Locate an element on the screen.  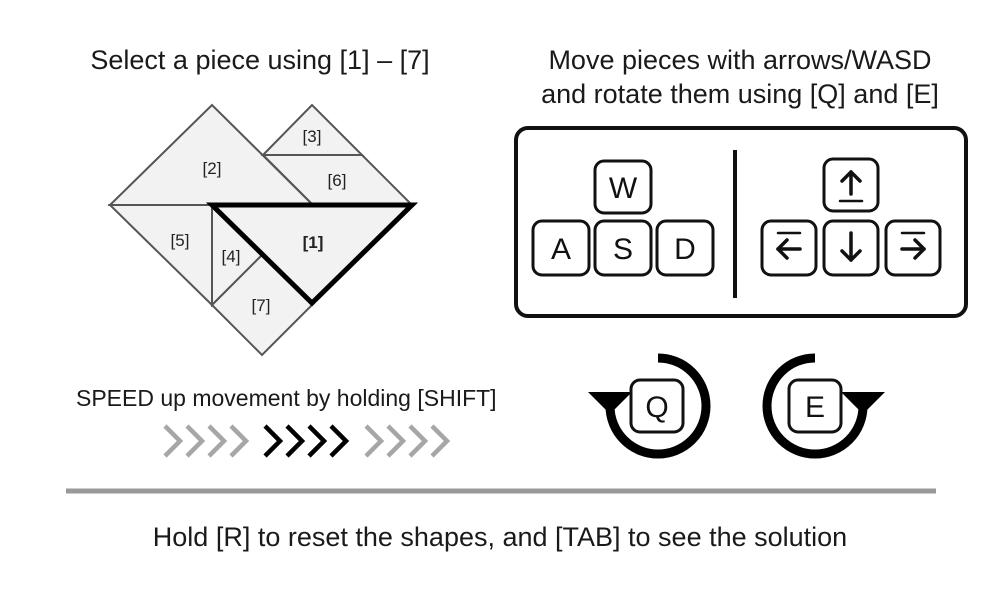
select-piece-instruction: Select a piece using [1] – [7] is located at coordinates (260, 60).